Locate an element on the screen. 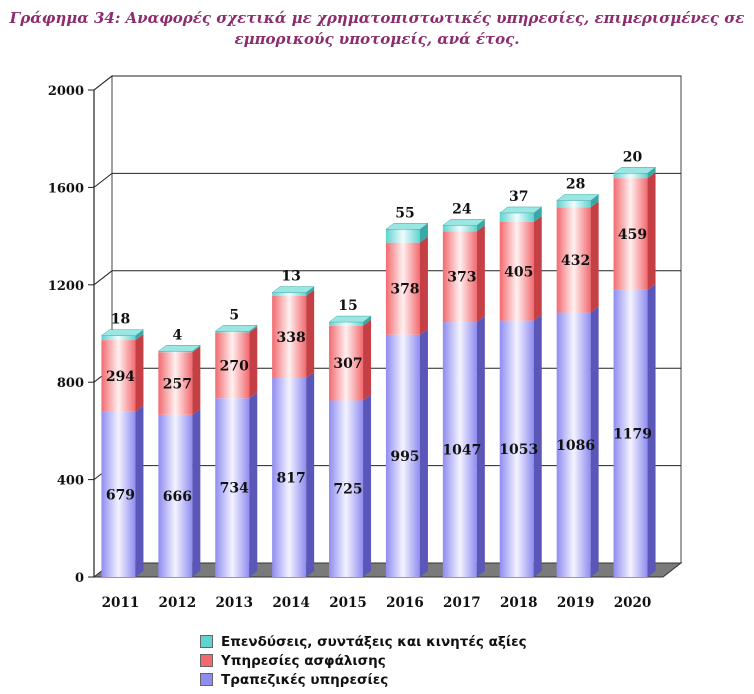  data-label-insurance-2017: 373 is located at coordinates (461, 278).